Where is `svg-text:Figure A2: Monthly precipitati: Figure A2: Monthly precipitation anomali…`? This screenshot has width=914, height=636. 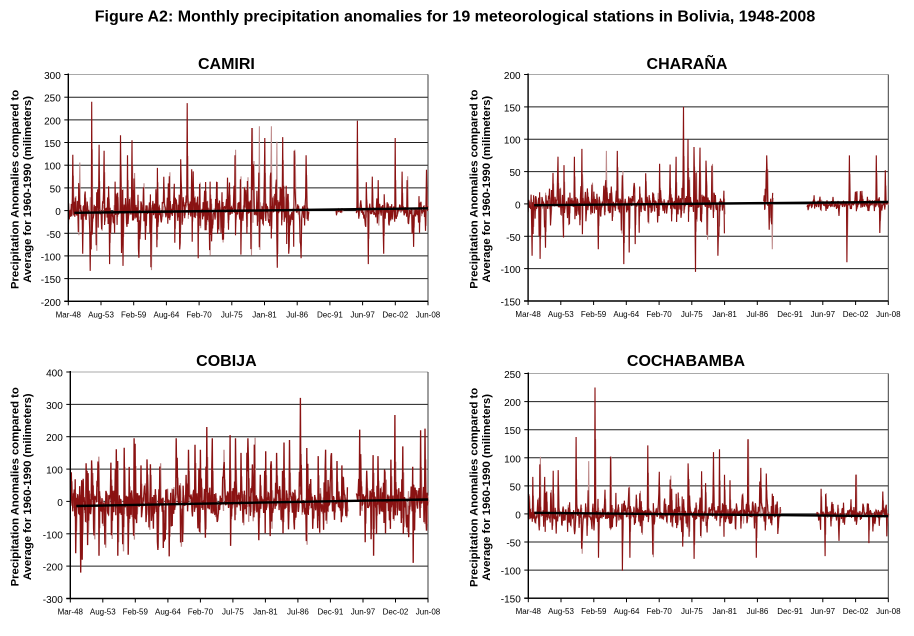
svg-text:Figure A2: Monthly precipitati: Figure A2: Monthly precipitation anomali… is located at coordinates (455, 17).